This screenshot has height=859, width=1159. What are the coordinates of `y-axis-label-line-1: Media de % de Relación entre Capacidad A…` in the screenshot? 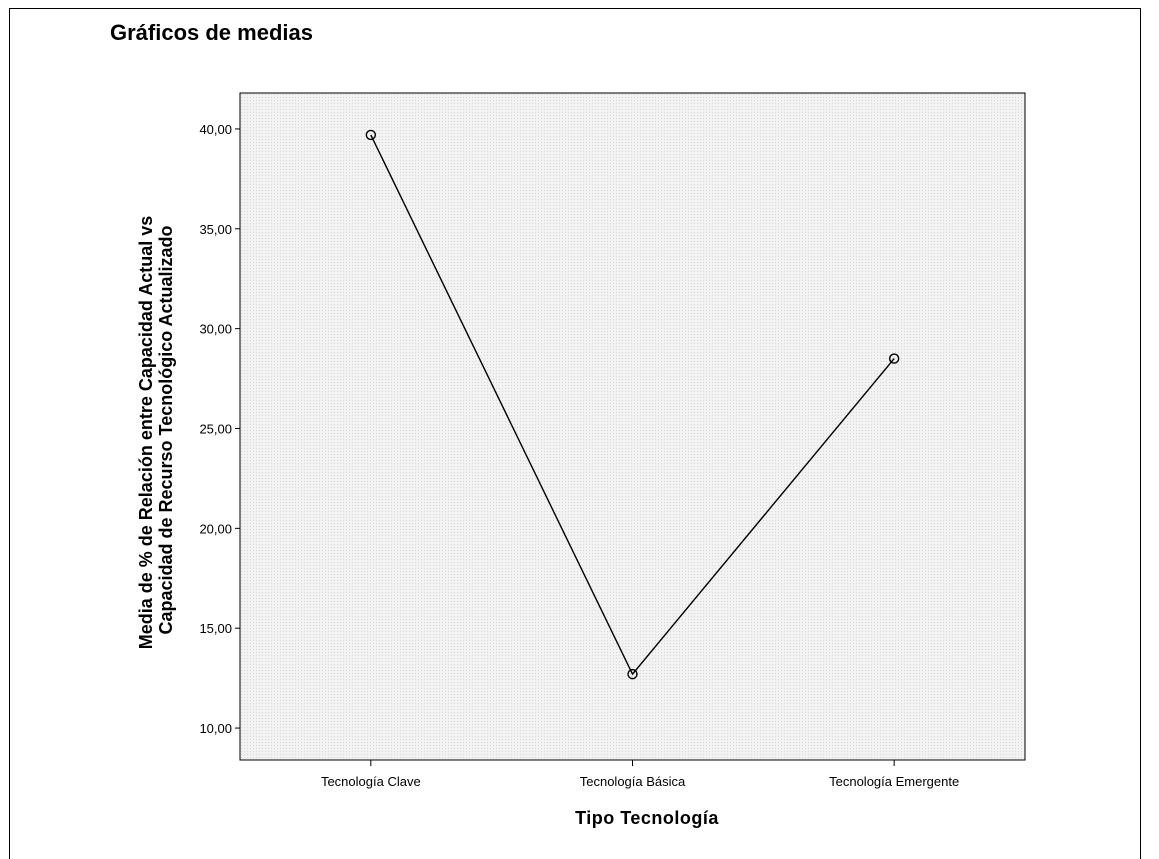 It's located at (146, 432).